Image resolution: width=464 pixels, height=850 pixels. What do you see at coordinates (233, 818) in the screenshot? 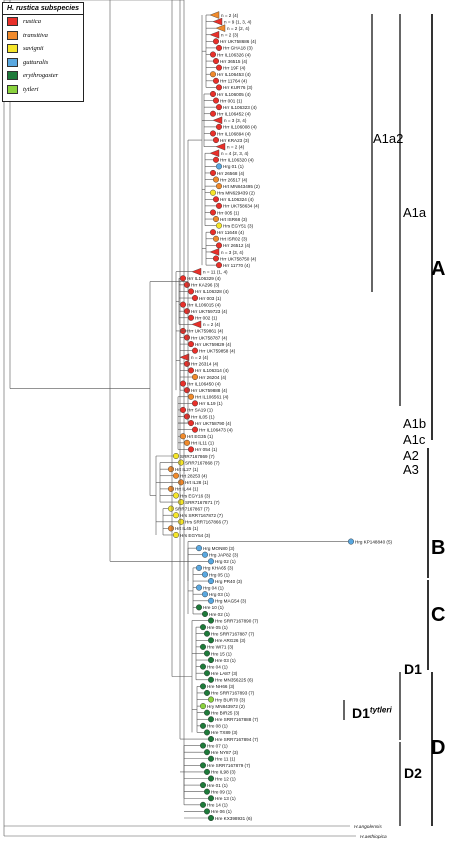
I see `tip-label: Hre KX398931 (6)` at bounding box center [233, 818].